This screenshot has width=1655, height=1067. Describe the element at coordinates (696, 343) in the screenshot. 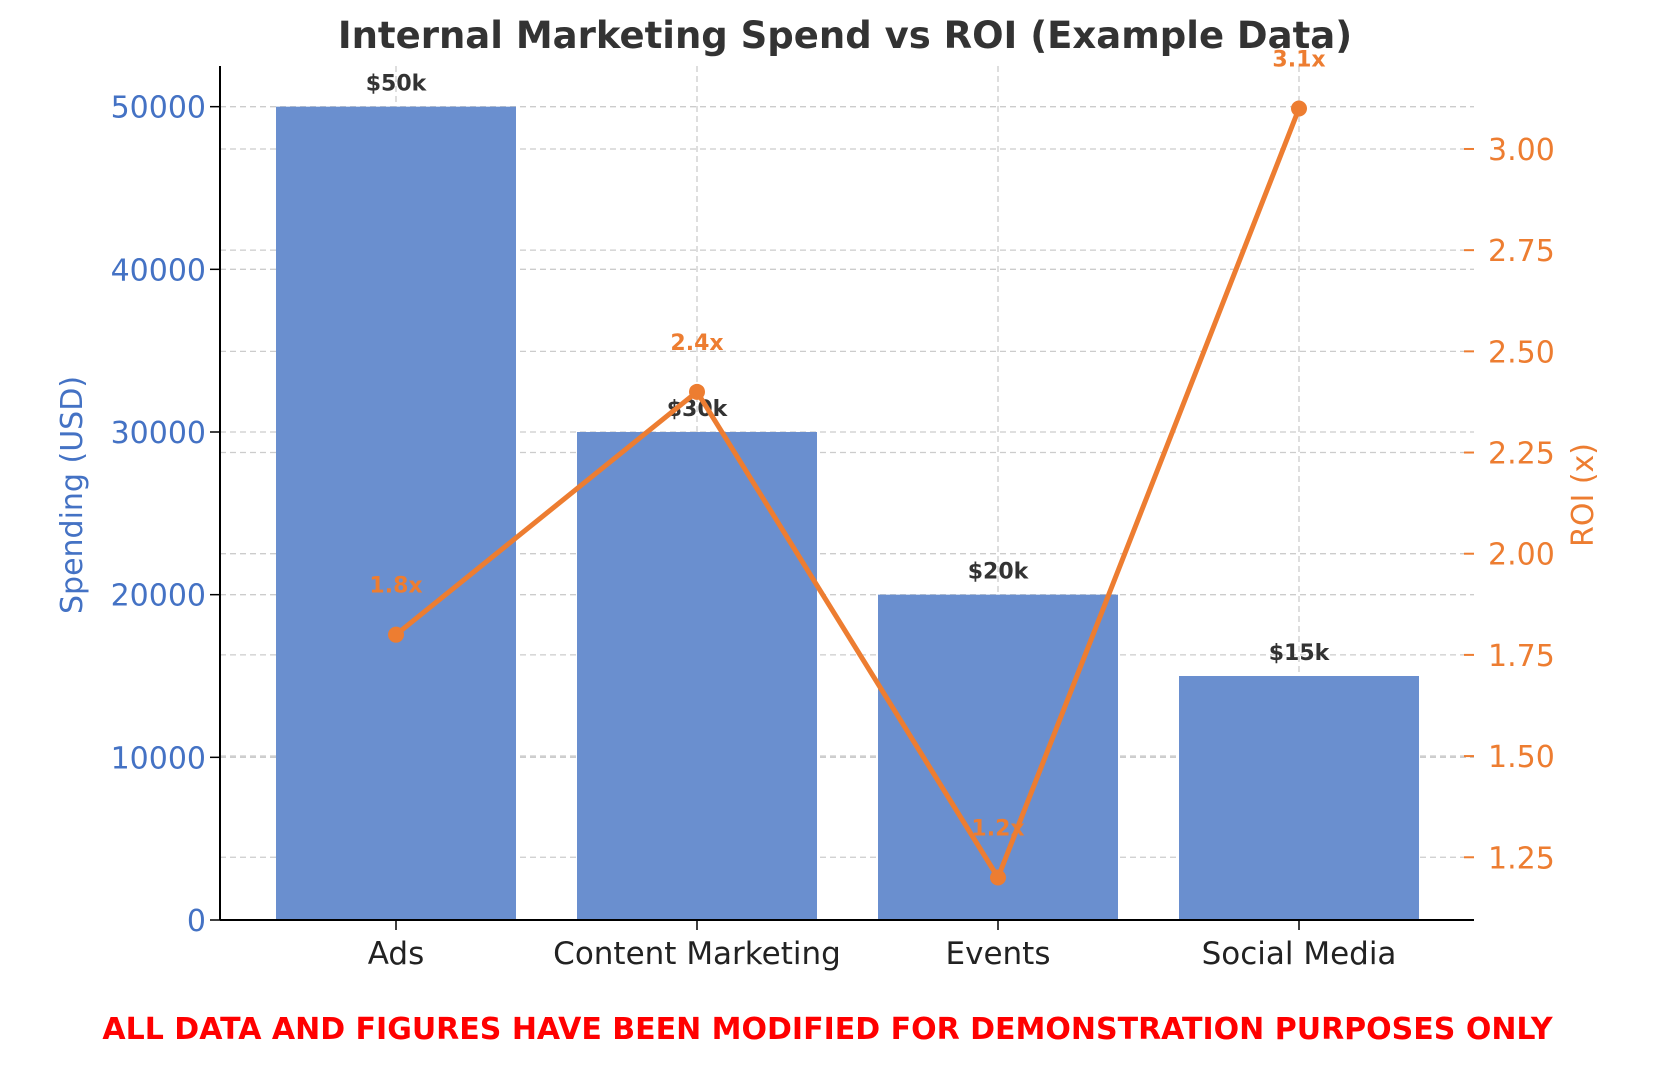

I see `roi-data-label: 2.4x` at that location.